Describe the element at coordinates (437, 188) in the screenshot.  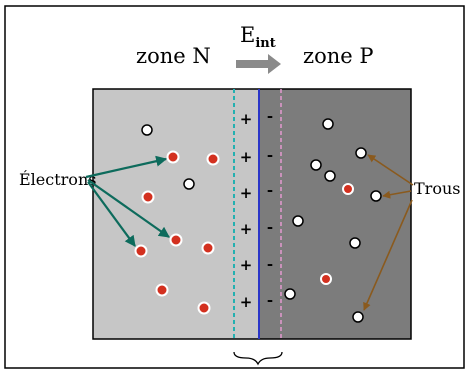
I see `trous-label: Trous` at that location.